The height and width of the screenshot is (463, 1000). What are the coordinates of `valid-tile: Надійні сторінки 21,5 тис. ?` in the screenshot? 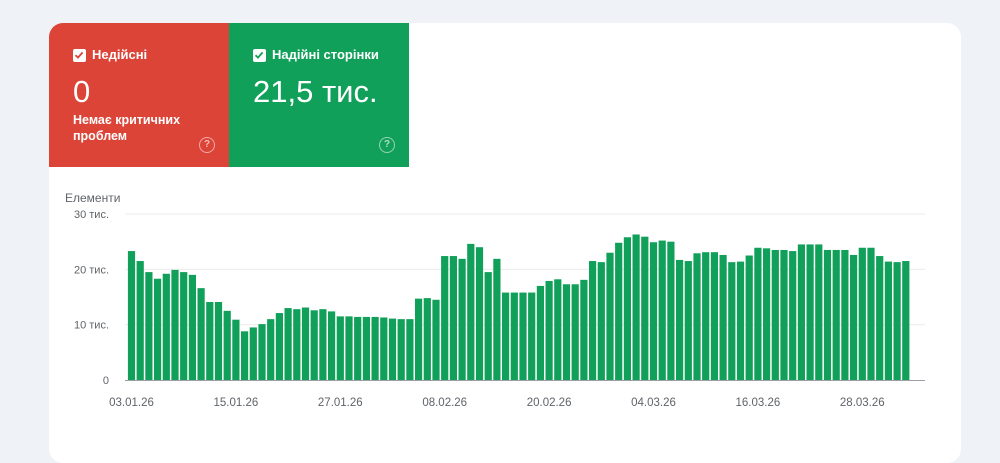 It's located at (319, 95).